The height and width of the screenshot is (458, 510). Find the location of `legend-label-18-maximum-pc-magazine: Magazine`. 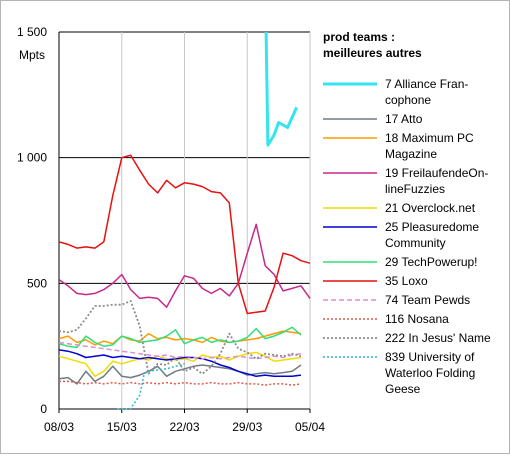

legend-label-18-maximum-pc-magazine: Magazine is located at coordinates (411, 154).